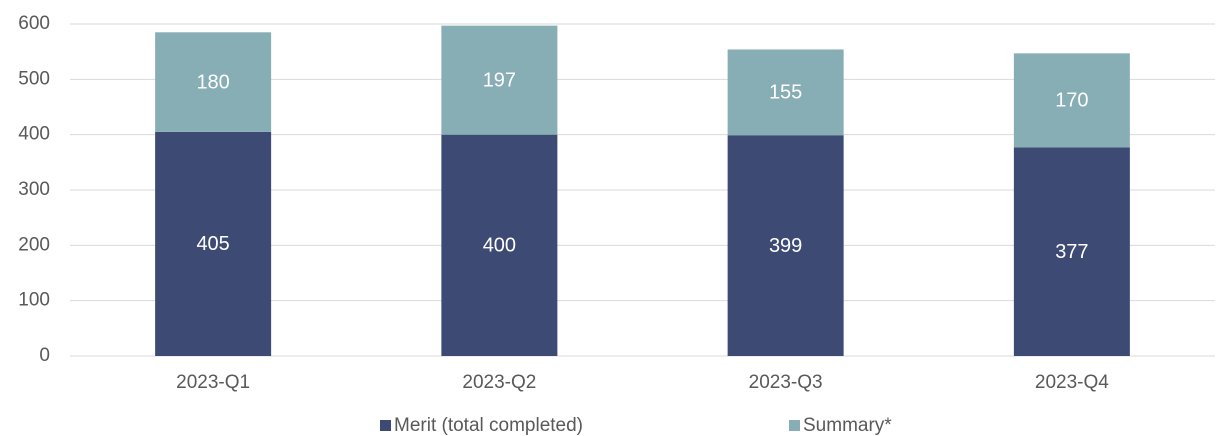 Image resolution: width=1225 pixels, height=436 pixels. I want to click on y-tick-label: 100, so click(34, 300).